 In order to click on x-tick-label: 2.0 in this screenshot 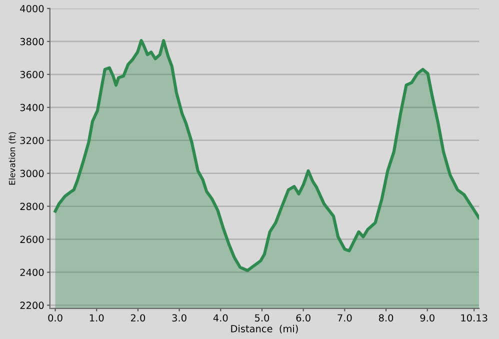, I will do `click(138, 318)`.